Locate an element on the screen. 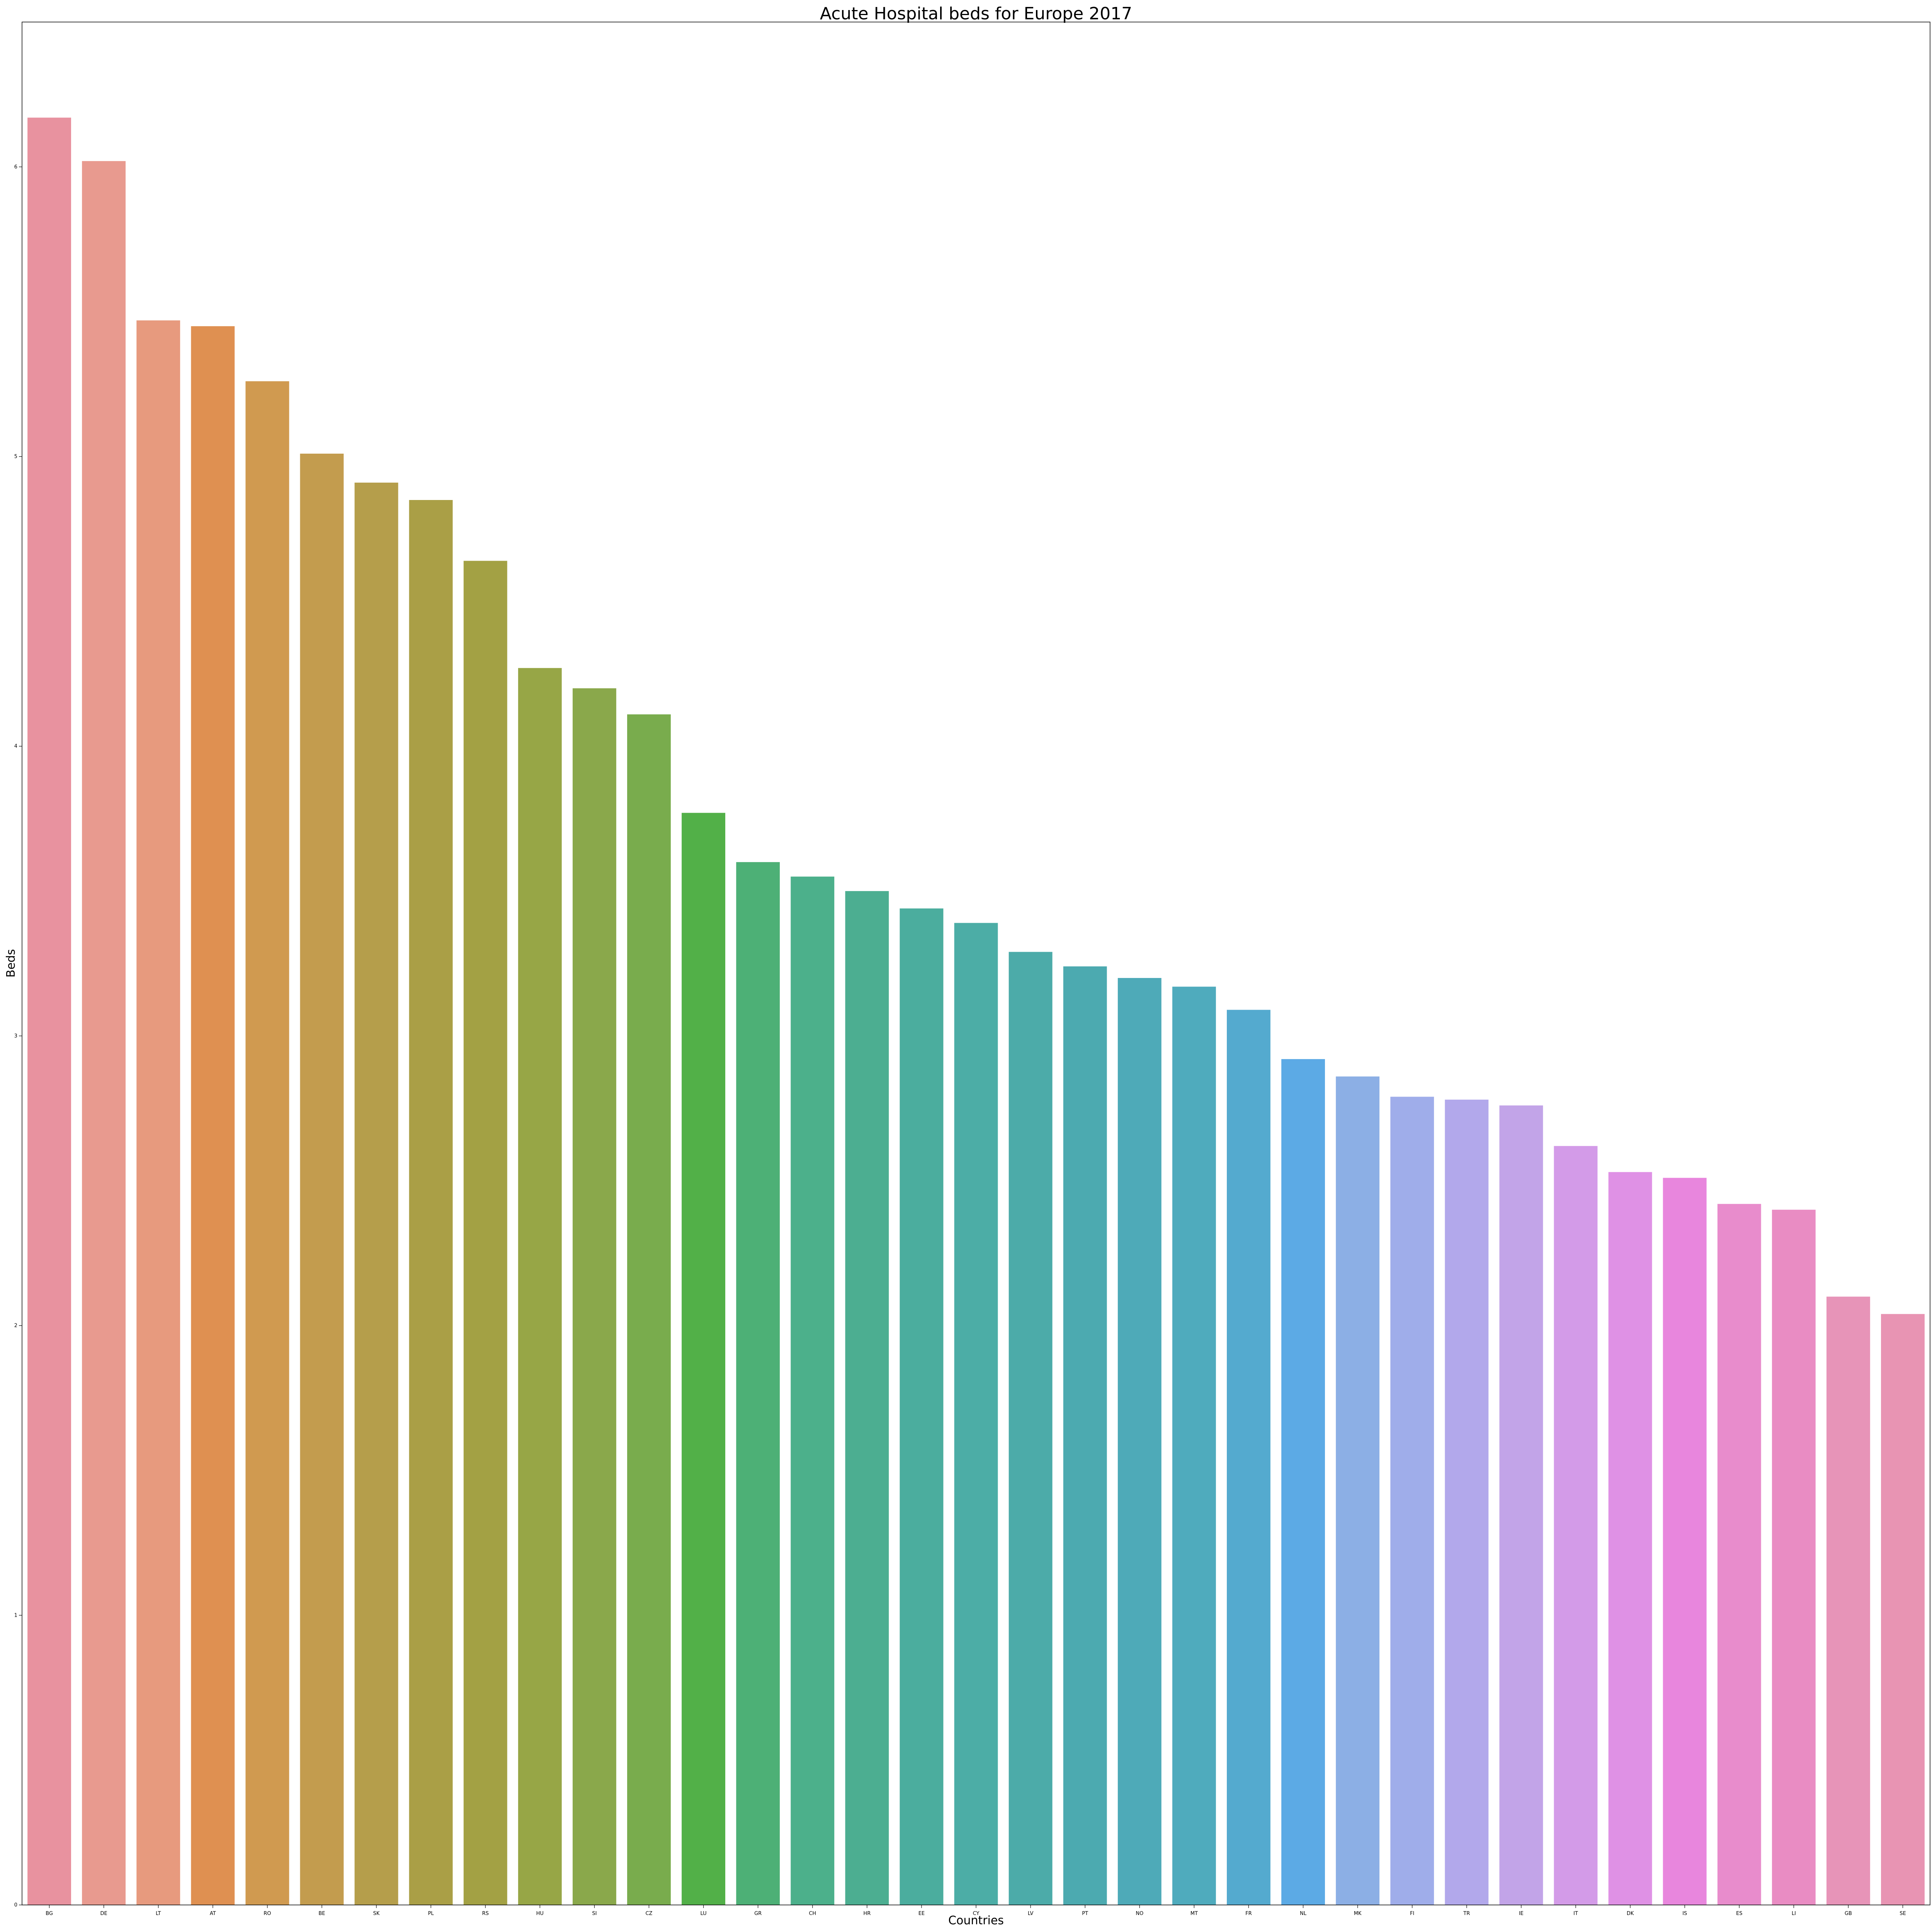 Image resolution: width=1932 pixels, height=1932 pixels. bar-bg is located at coordinates (49, 1011).